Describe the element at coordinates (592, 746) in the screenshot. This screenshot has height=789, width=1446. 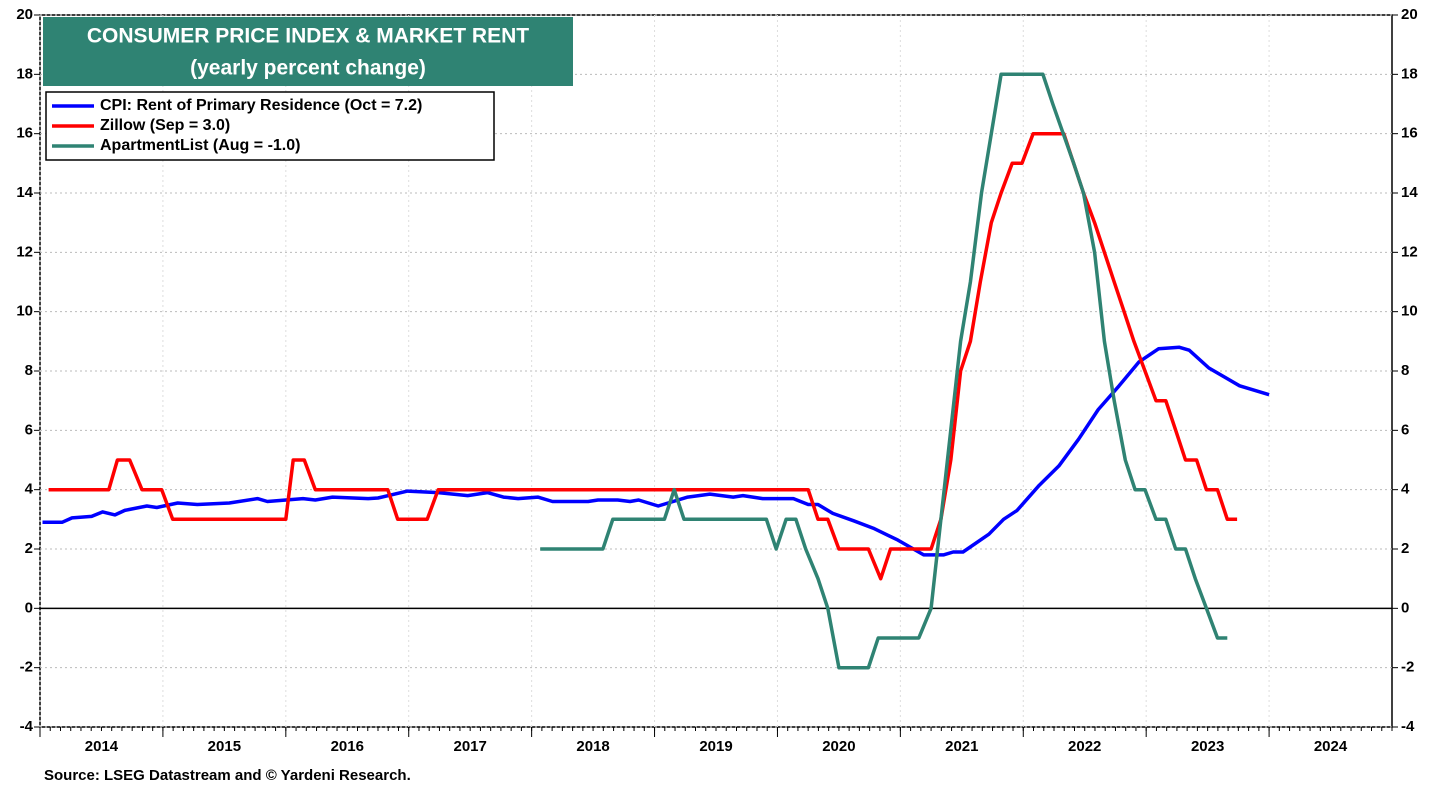
I see `x-tick-label: 2018` at that location.